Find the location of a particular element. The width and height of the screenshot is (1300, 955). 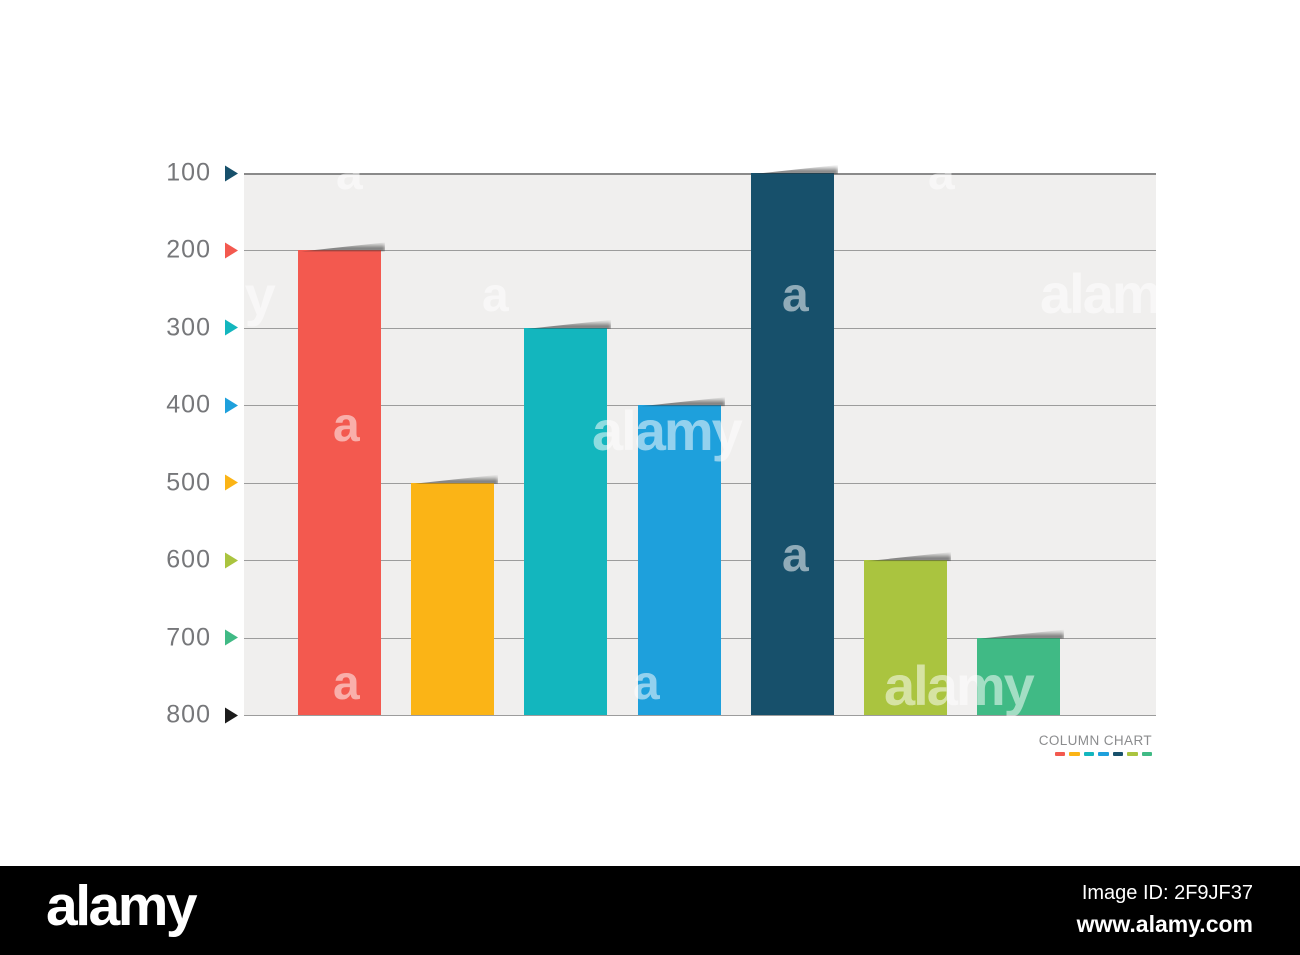

footer-info: Image ID: 2F9JF37 www.alamy.com is located at coordinates (1165, 910).